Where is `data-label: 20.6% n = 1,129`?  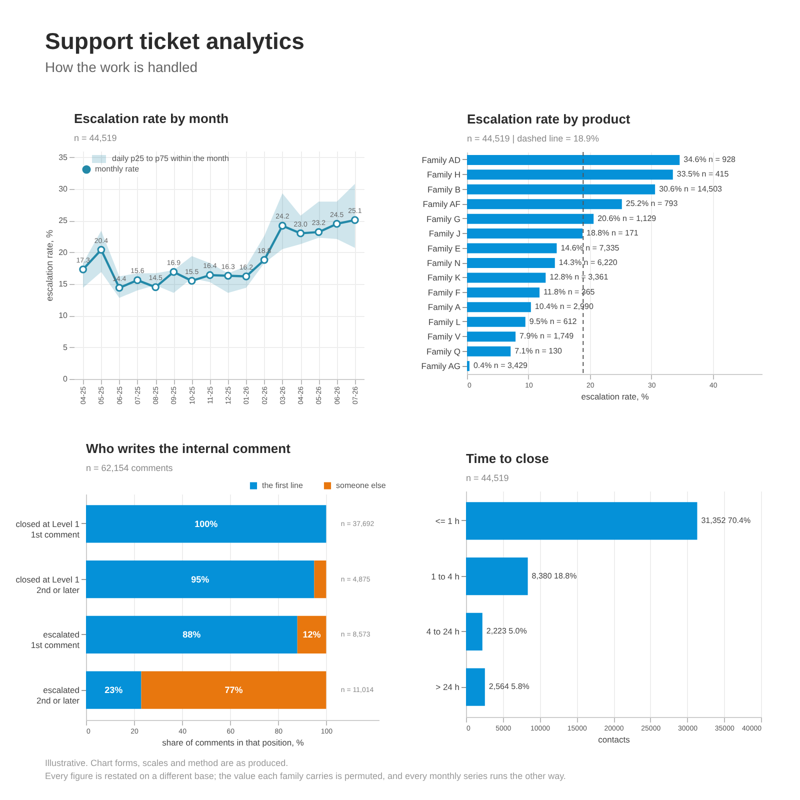
data-label: 20.6% n = 1,129 is located at coordinates (627, 218).